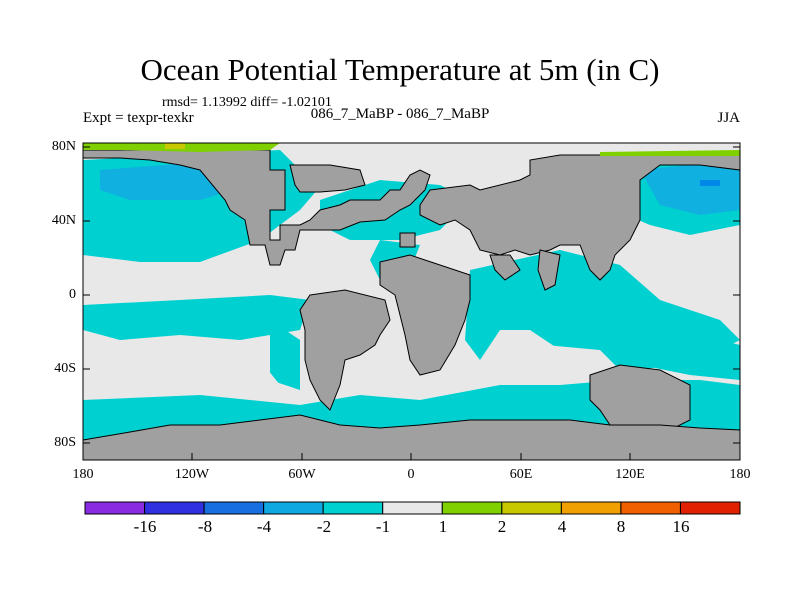  What do you see at coordinates (400, 114) in the screenshot?
I see `run-label: 086_7_MaBP - 086_7_MaBP` at bounding box center [400, 114].